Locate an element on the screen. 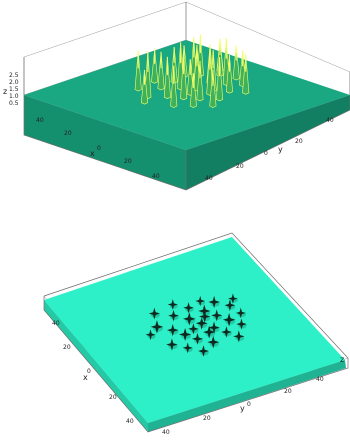 The height and width of the screenshot is (443, 350). z-tick-4: 0.5 is located at coordinates (14, 103).